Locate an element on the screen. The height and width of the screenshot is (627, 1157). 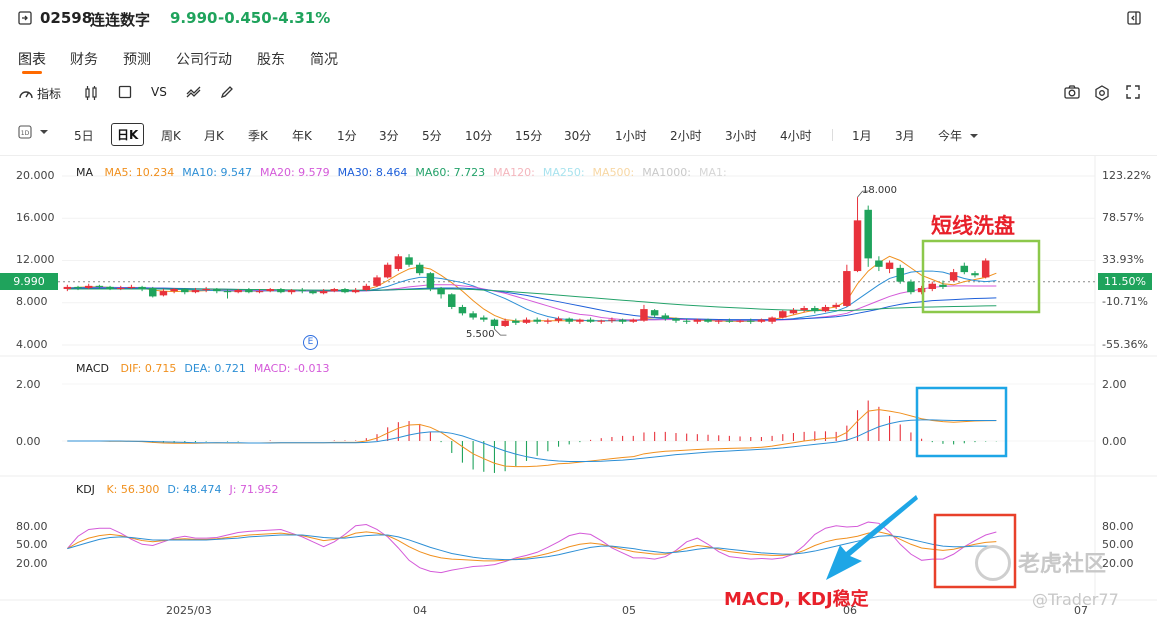
fullscreen-frame-button is located at coordinates (125, 92).